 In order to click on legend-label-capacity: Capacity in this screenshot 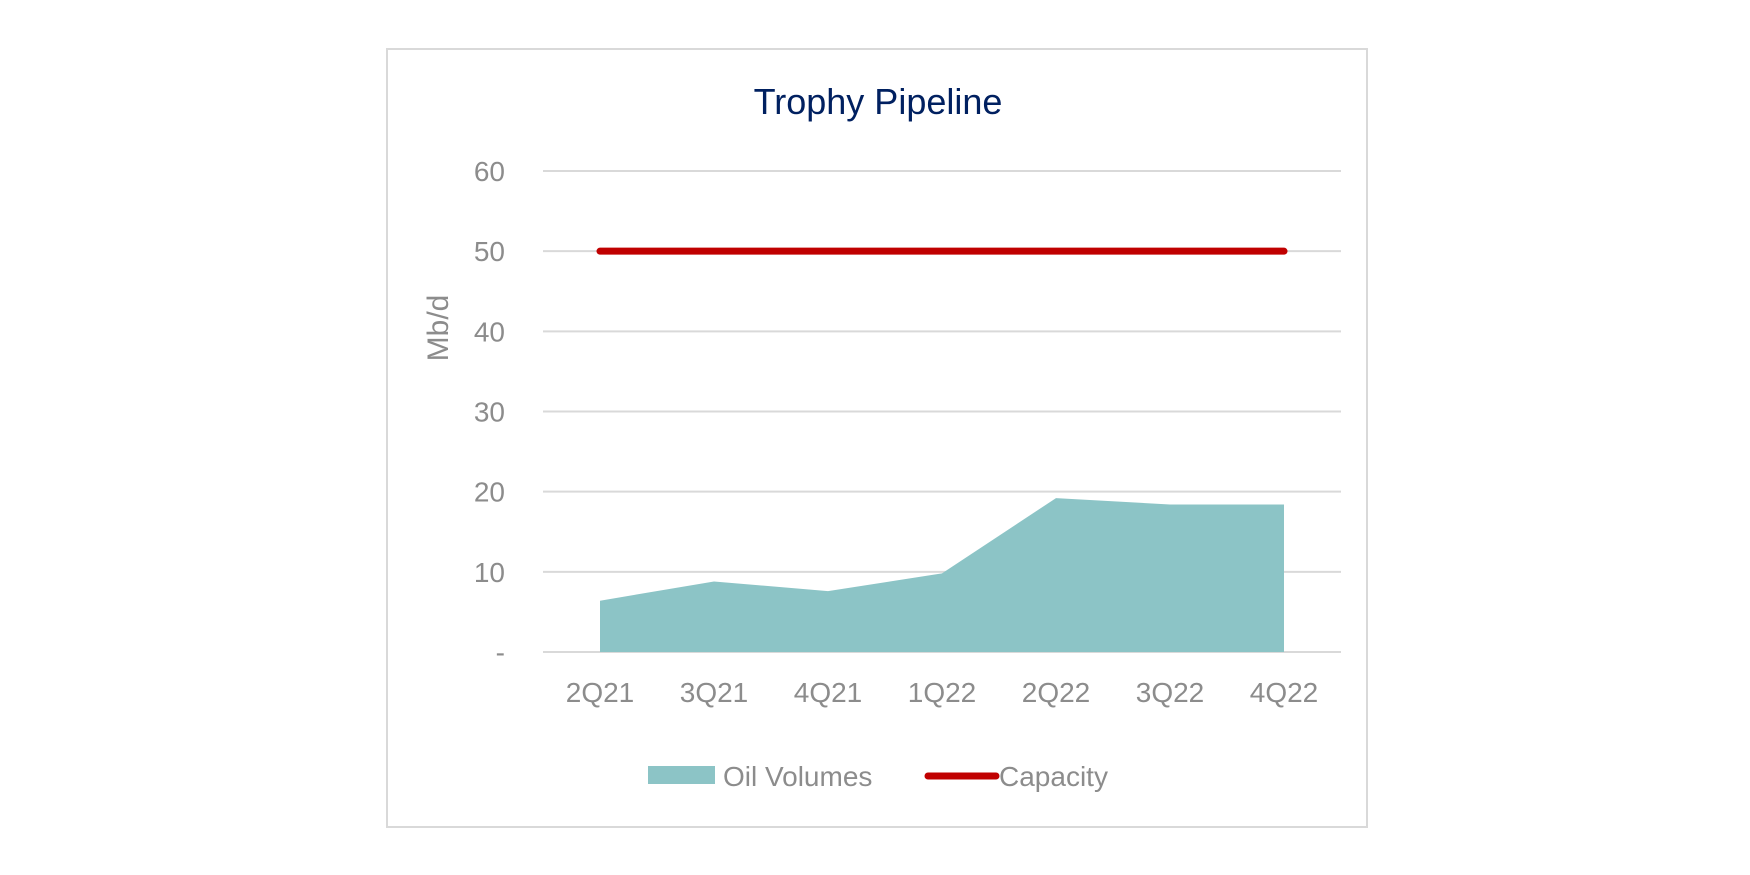, I will do `click(1053, 776)`.